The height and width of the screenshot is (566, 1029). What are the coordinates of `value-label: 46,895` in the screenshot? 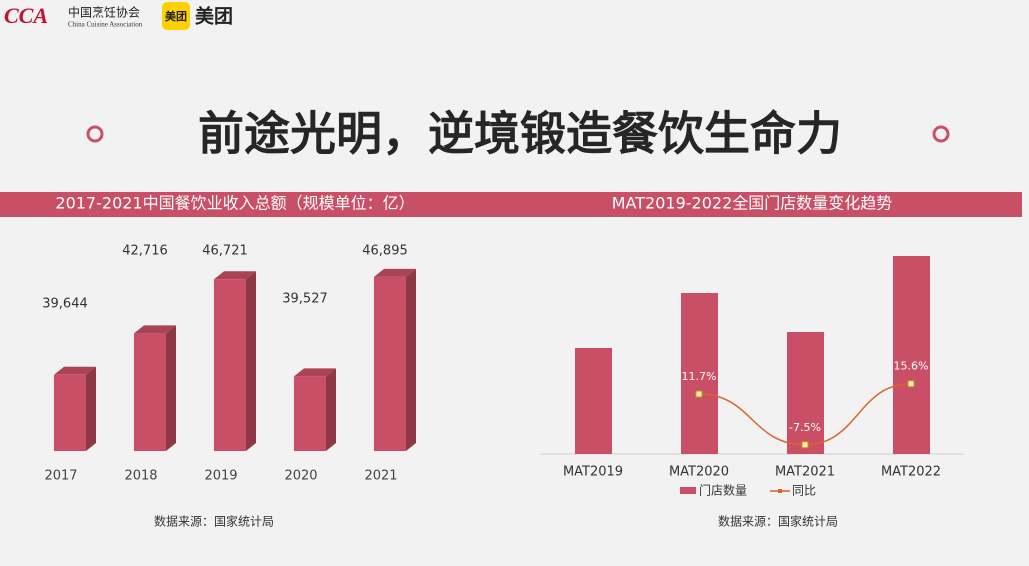 It's located at (385, 251).